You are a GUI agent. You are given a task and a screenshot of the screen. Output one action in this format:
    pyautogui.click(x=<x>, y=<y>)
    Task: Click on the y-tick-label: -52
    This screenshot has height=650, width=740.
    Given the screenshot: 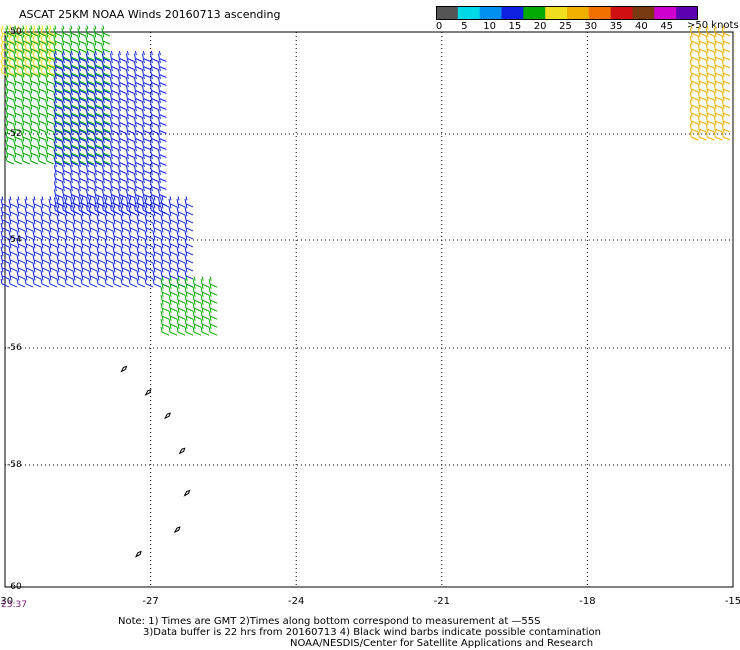 What is the action you would take?
    pyautogui.click(x=14, y=134)
    